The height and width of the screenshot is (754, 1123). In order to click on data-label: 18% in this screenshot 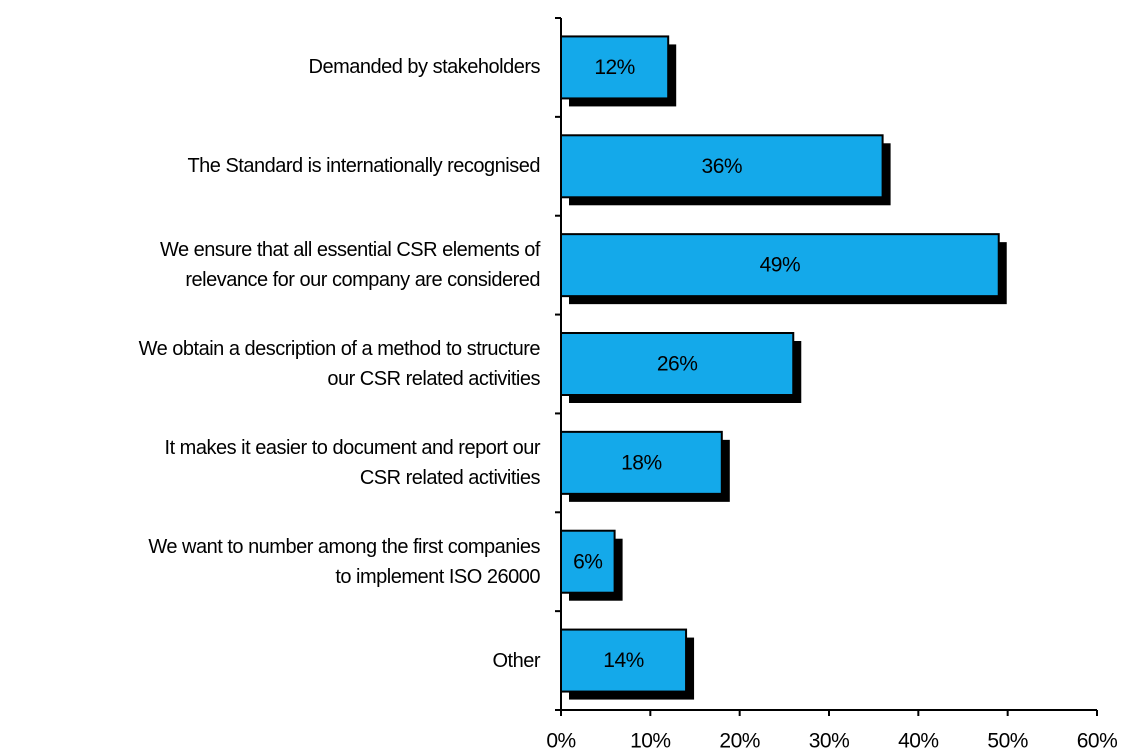, I will do `click(641, 462)`.